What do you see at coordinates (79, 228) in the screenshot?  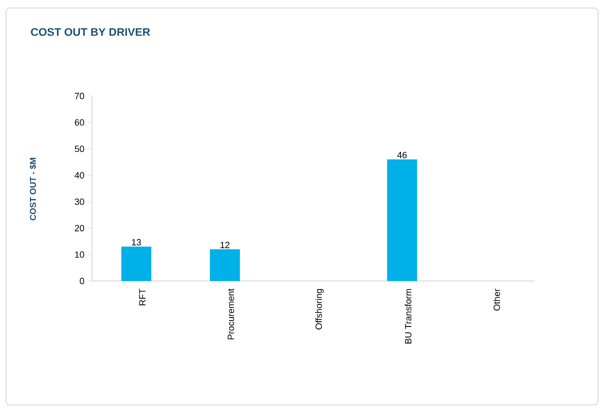 I see `y-tick-label: 20` at bounding box center [79, 228].